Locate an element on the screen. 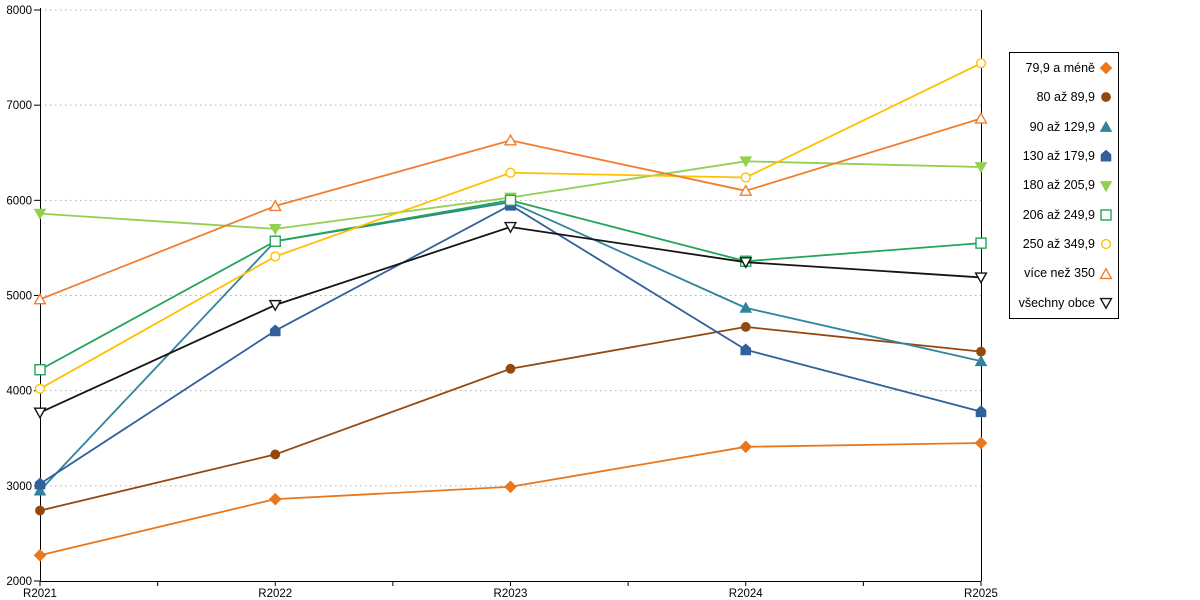  x-tick-label: R2021 is located at coordinates (40, 594).